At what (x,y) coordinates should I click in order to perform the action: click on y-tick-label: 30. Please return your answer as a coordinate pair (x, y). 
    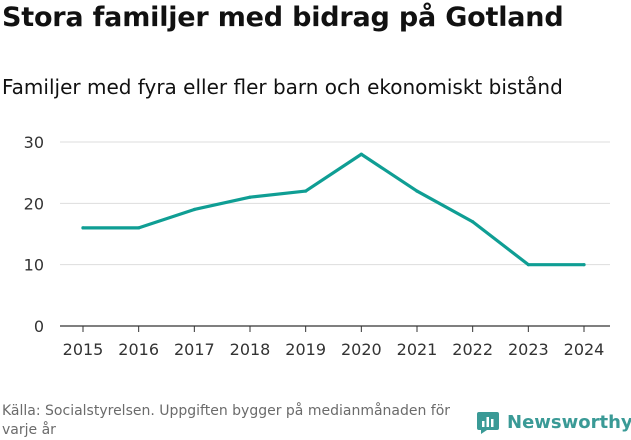
    Looking at the image, I should click on (34, 142).